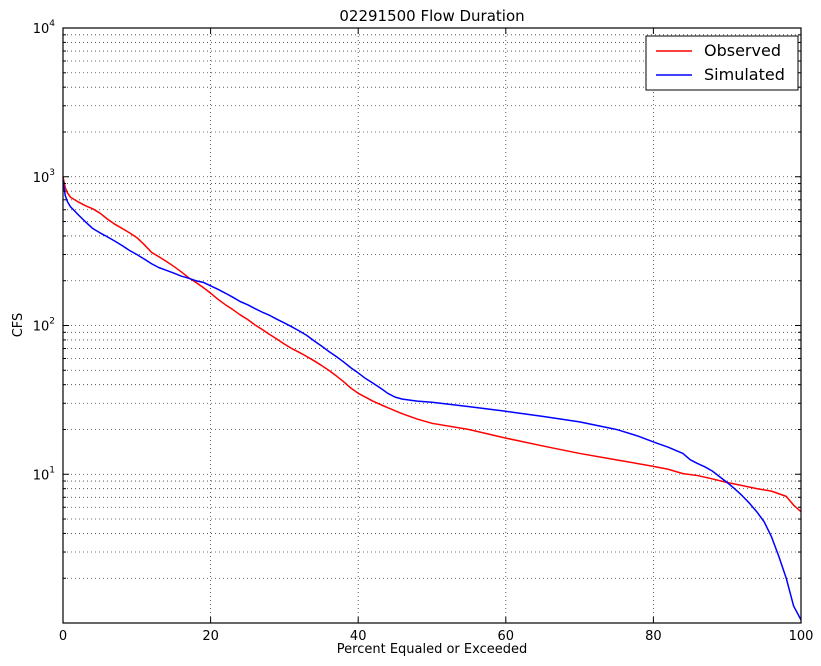  I want to click on x-tick-label: 0, so click(63, 636).